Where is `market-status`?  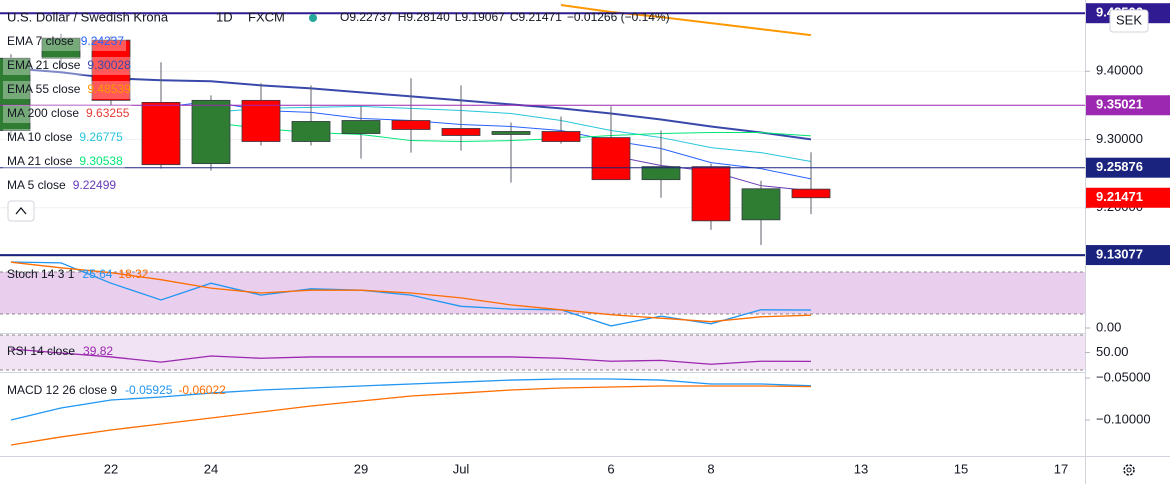 market-status is located at coordinates (313, 18).